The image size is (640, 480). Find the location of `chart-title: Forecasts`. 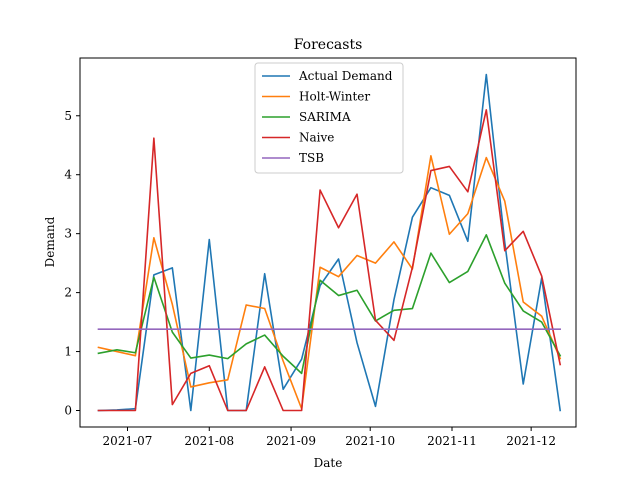

chart-title: Forecasts is located at coordinates (328, 45).